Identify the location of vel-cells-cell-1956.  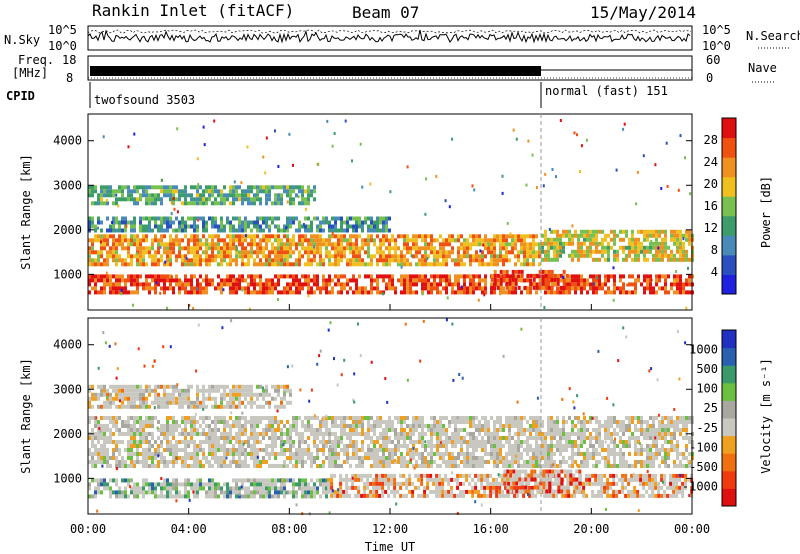
(452, 454).